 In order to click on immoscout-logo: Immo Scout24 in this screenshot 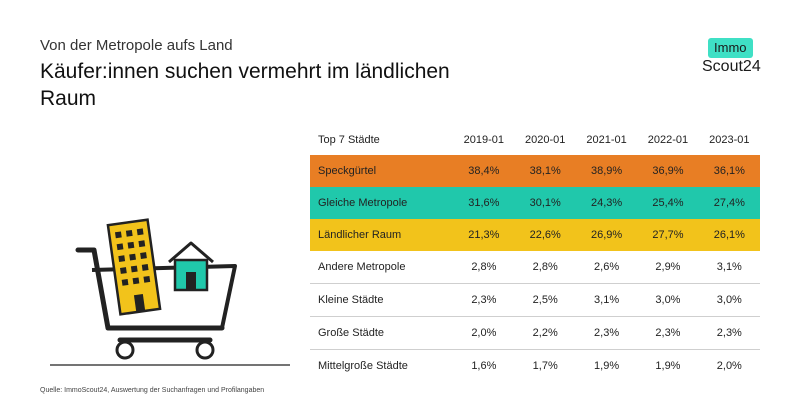, I will do `click(735, 58)`.